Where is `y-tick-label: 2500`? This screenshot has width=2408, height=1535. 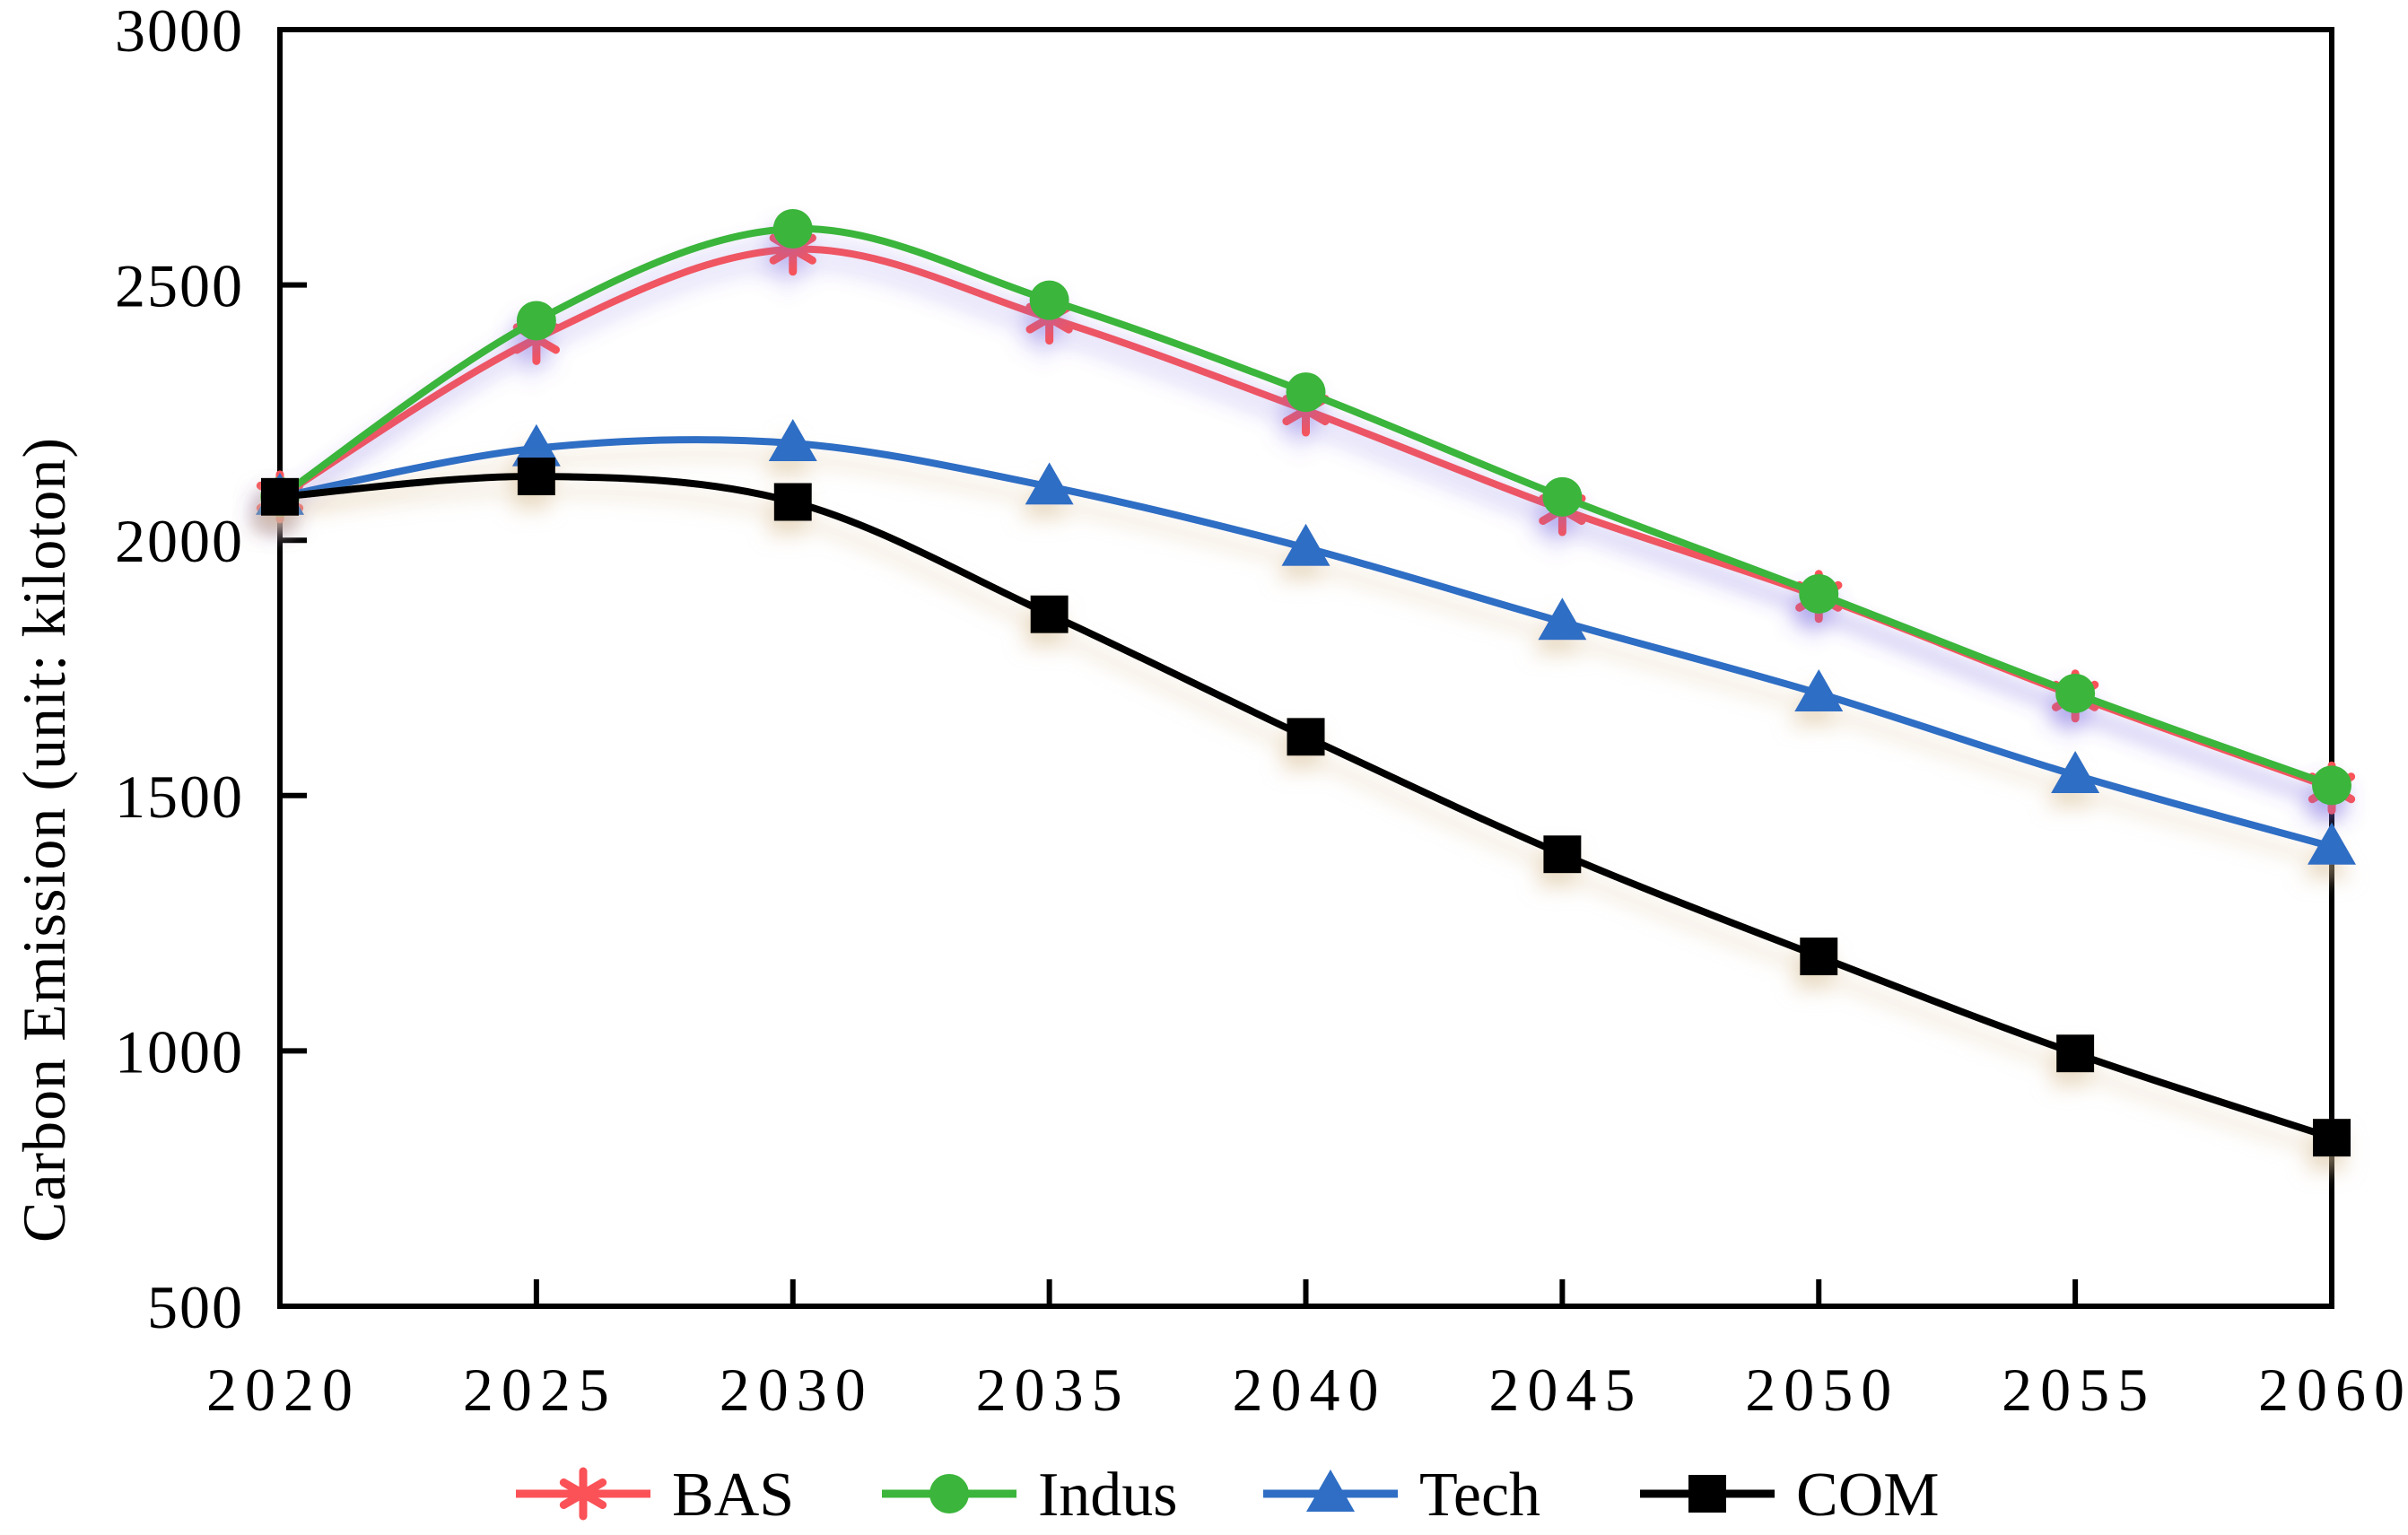 y-tick-label: 2500 is located at coordinates (179, 286).